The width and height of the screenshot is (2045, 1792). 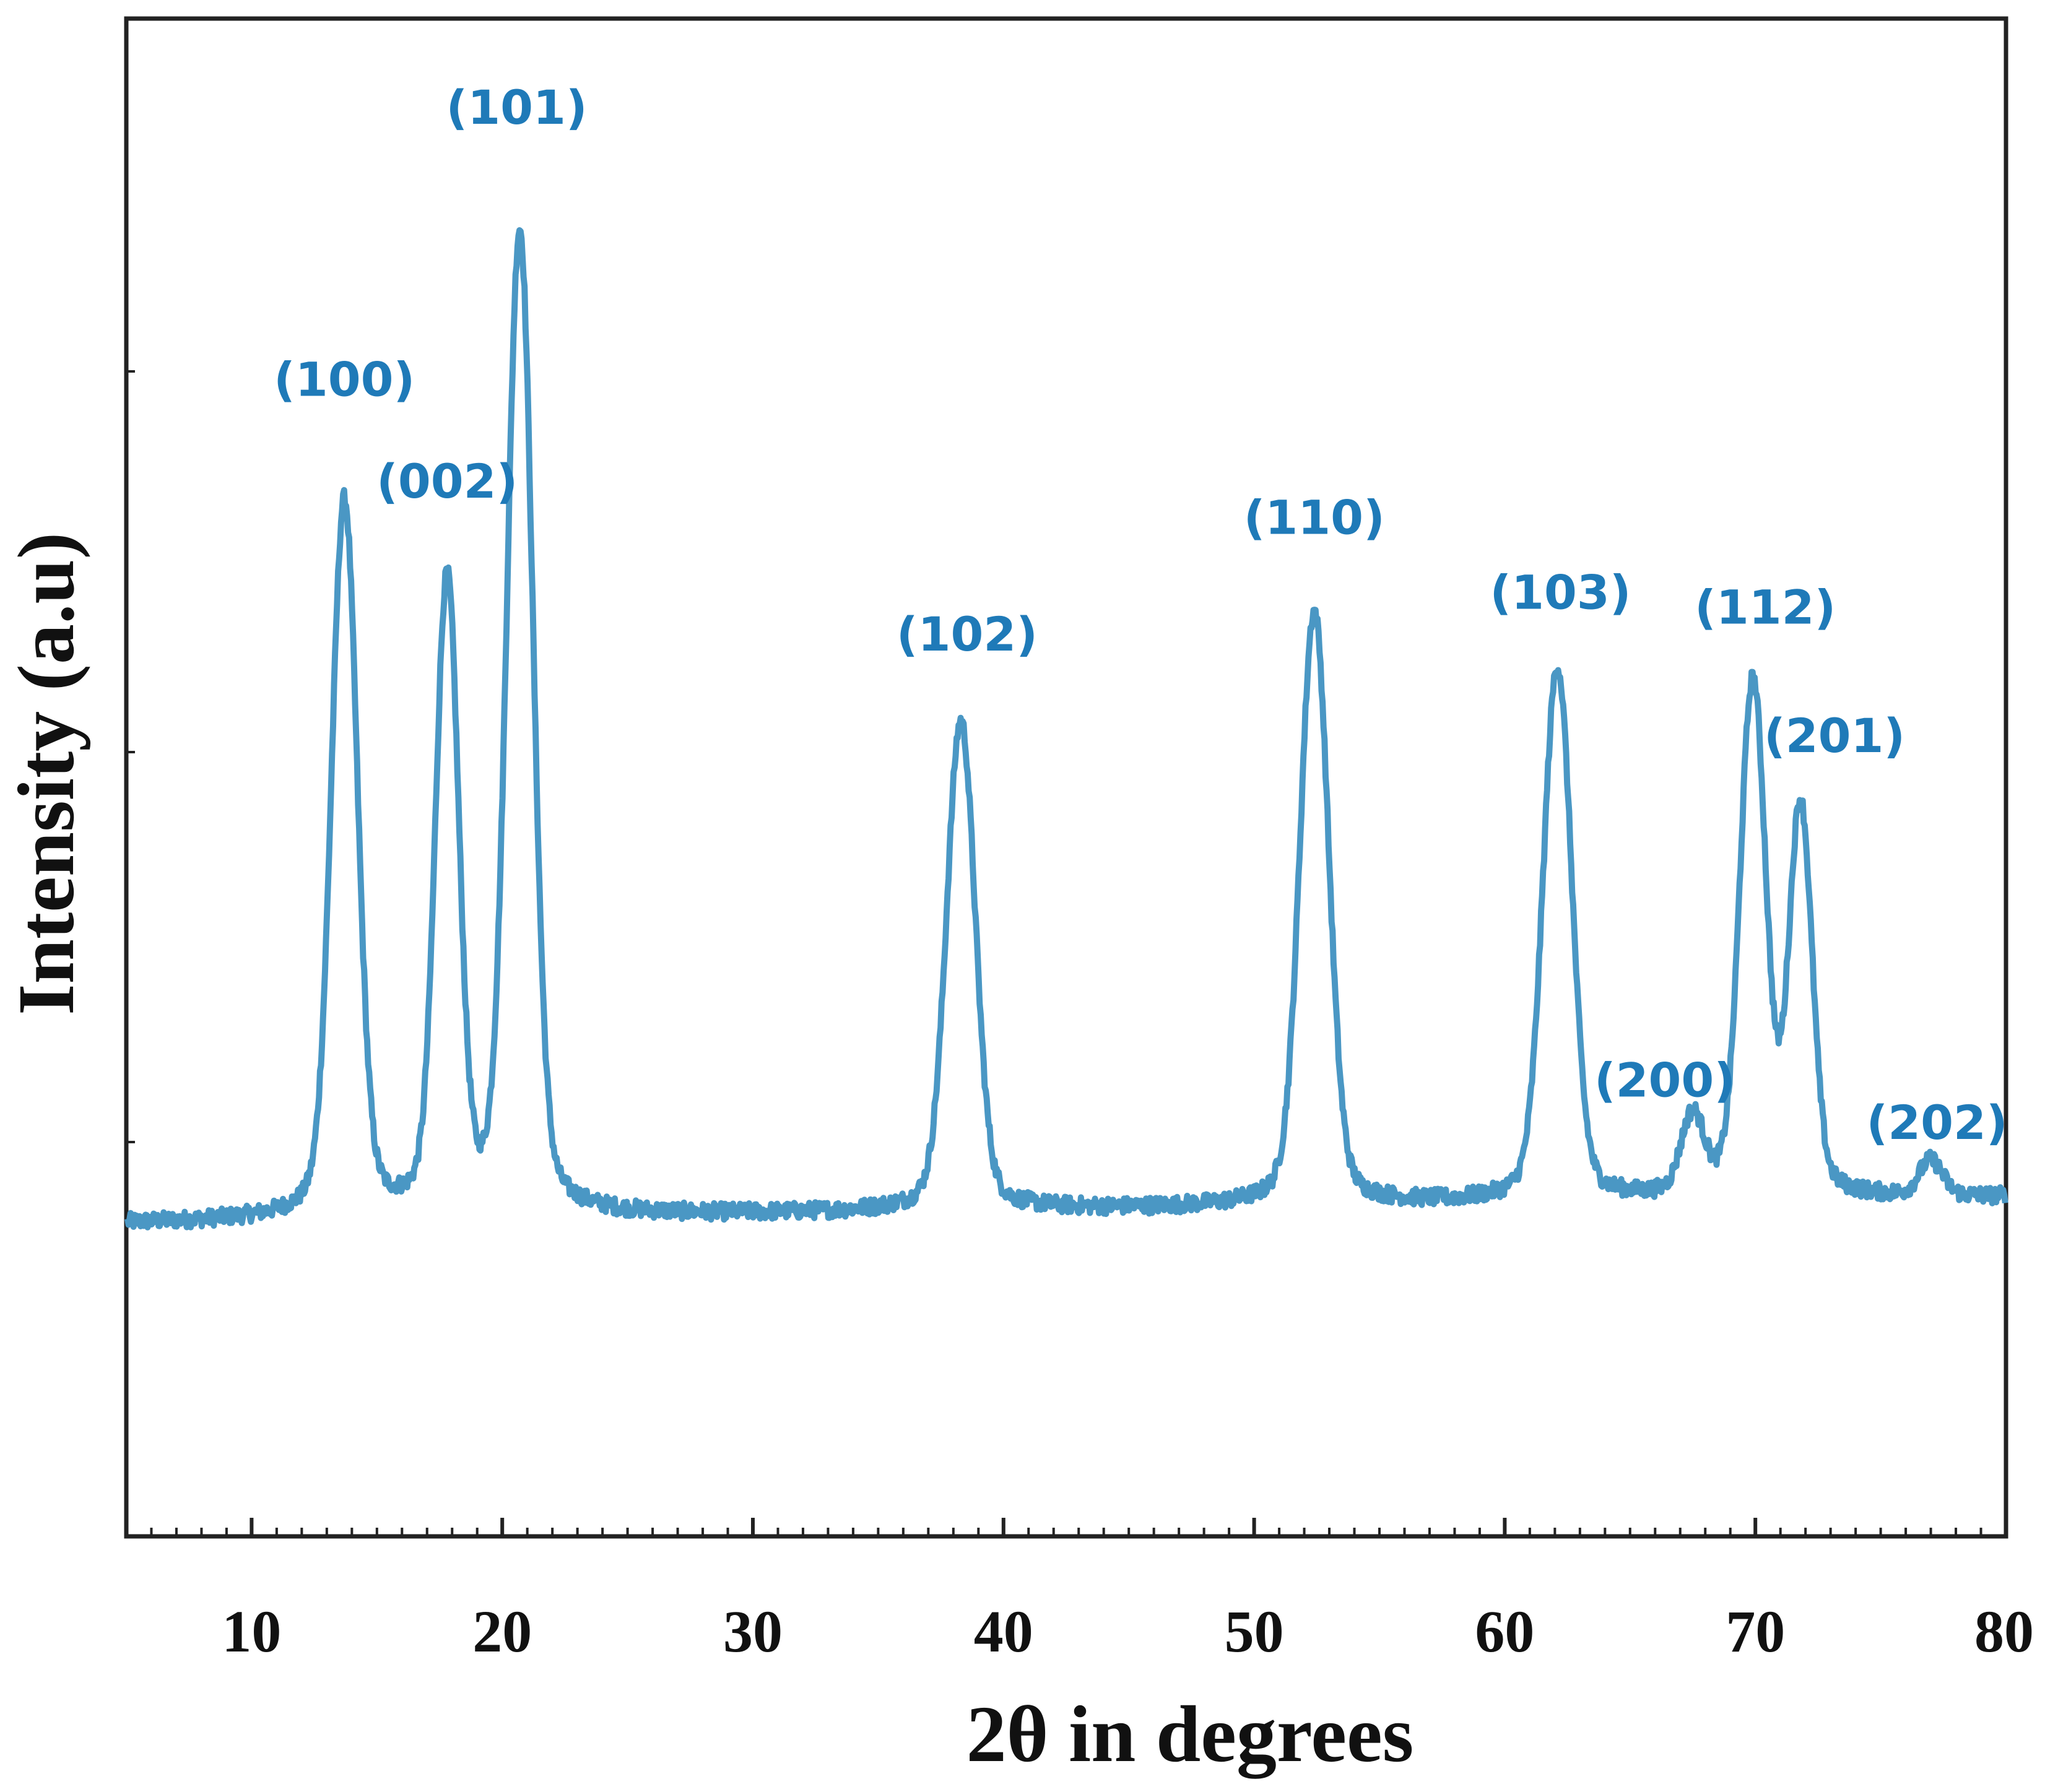 What do you see at coordinates (753, 1631) in the screenshot?
I see `x-tick-label: 30` at bounding box center [753, 1631].